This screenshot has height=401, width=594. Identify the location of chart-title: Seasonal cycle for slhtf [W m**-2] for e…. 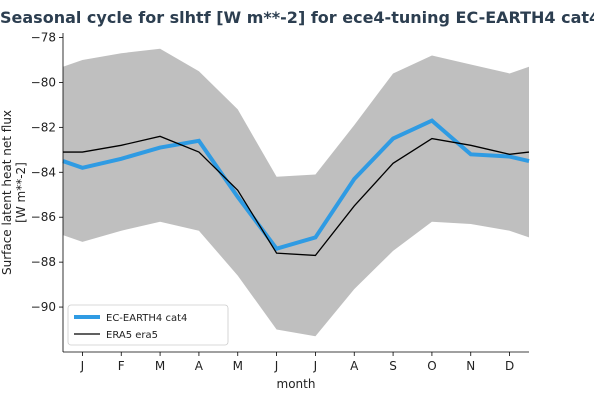
(297, 17).